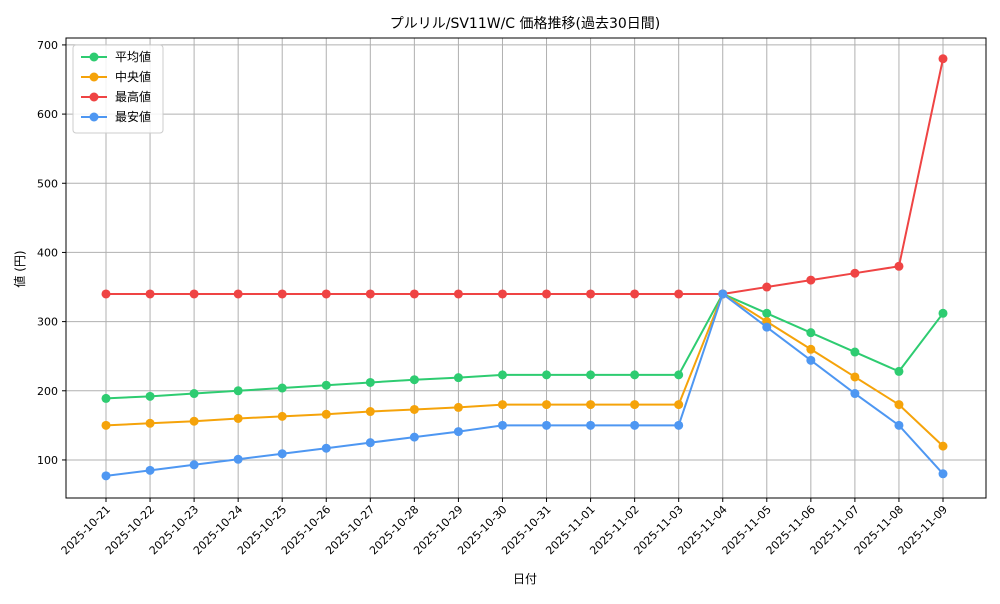 The image size is (1000, 604). Describe the element at coordinates (133, 96) in the screenshot. I see `legend-label: 最高値` at that location.